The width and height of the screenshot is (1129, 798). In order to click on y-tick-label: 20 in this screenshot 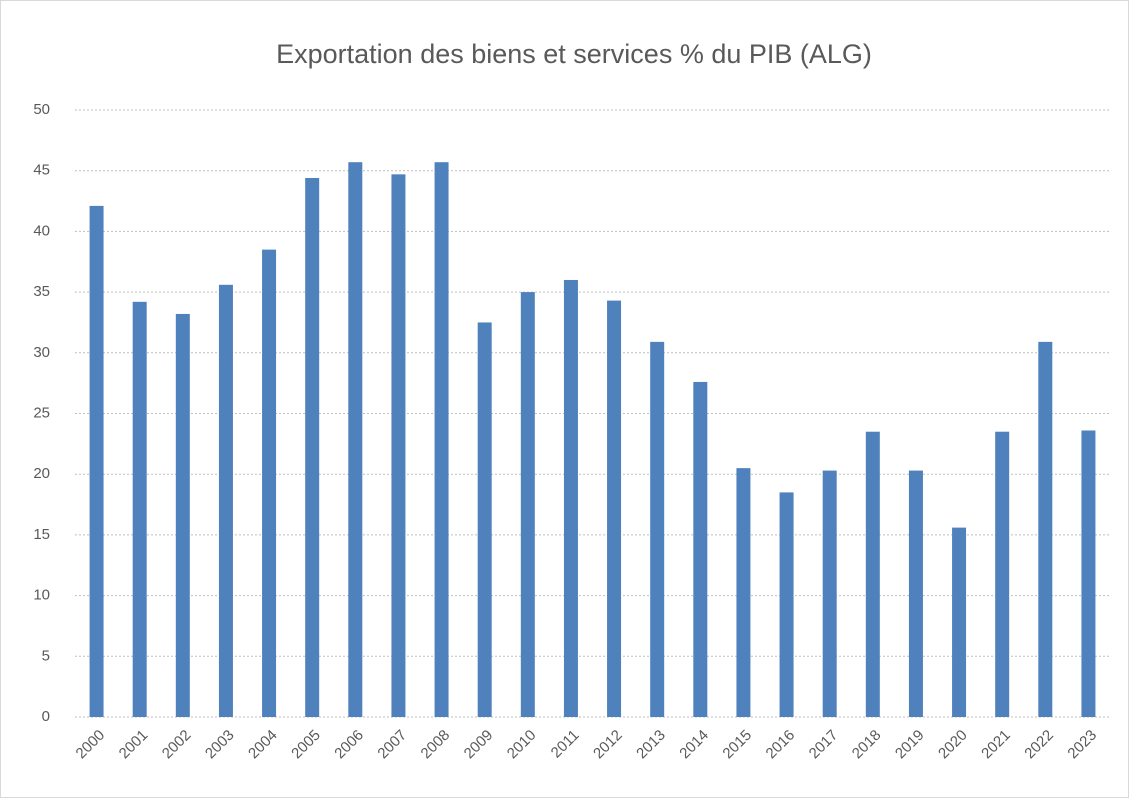, I will do `click(41, 473)`.